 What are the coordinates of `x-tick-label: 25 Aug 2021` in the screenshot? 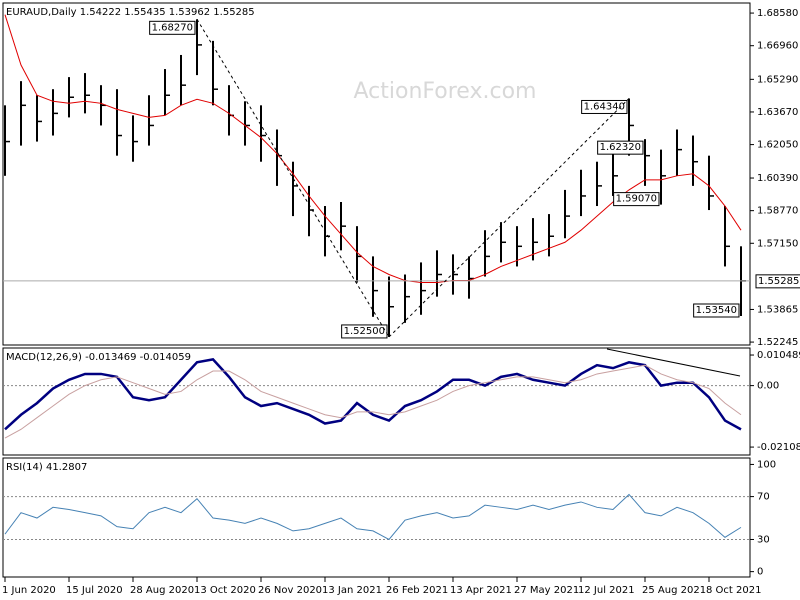 It's located at (674, 590).